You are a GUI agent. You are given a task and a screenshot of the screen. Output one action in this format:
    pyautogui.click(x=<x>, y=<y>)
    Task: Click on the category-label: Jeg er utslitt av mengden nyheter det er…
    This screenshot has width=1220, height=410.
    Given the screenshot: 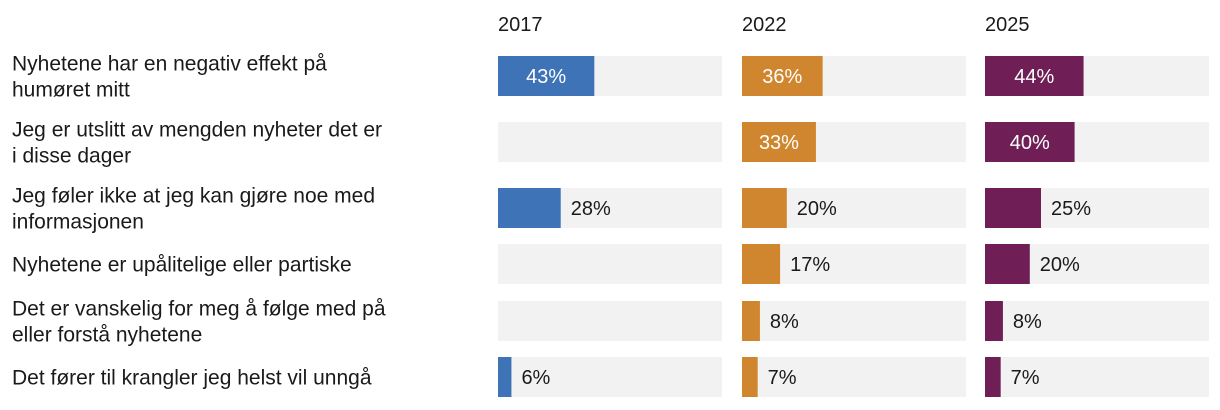 What is the action you would take?
    pyautogui.click(x=197, y=142)
    